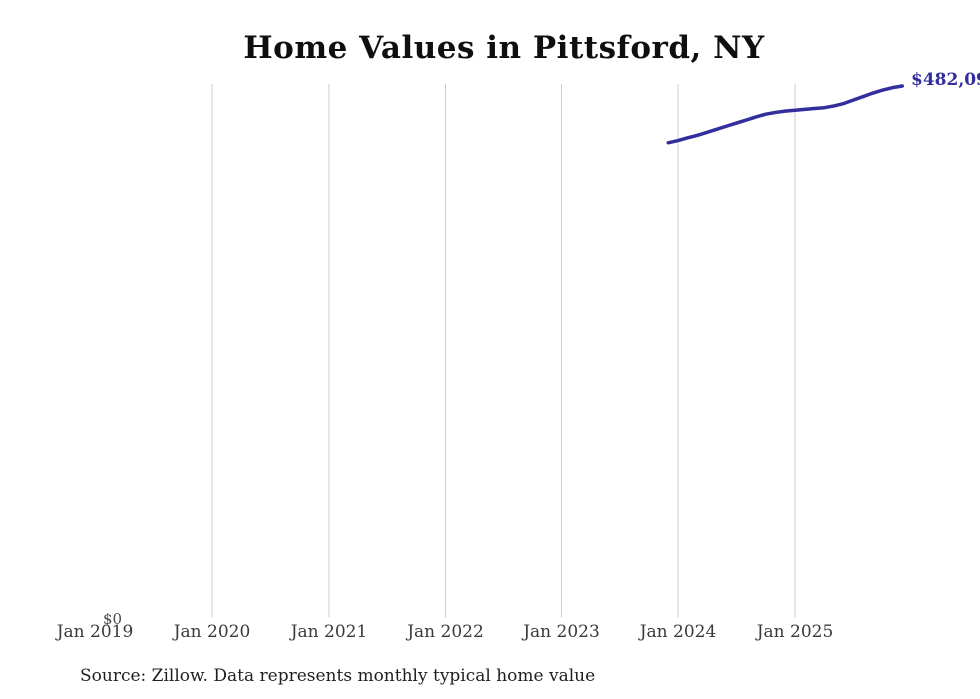 Image resolution: width=980 pixels, height=699 pixels. I want to click on end-value-label: $482,090, so click(945, 80).